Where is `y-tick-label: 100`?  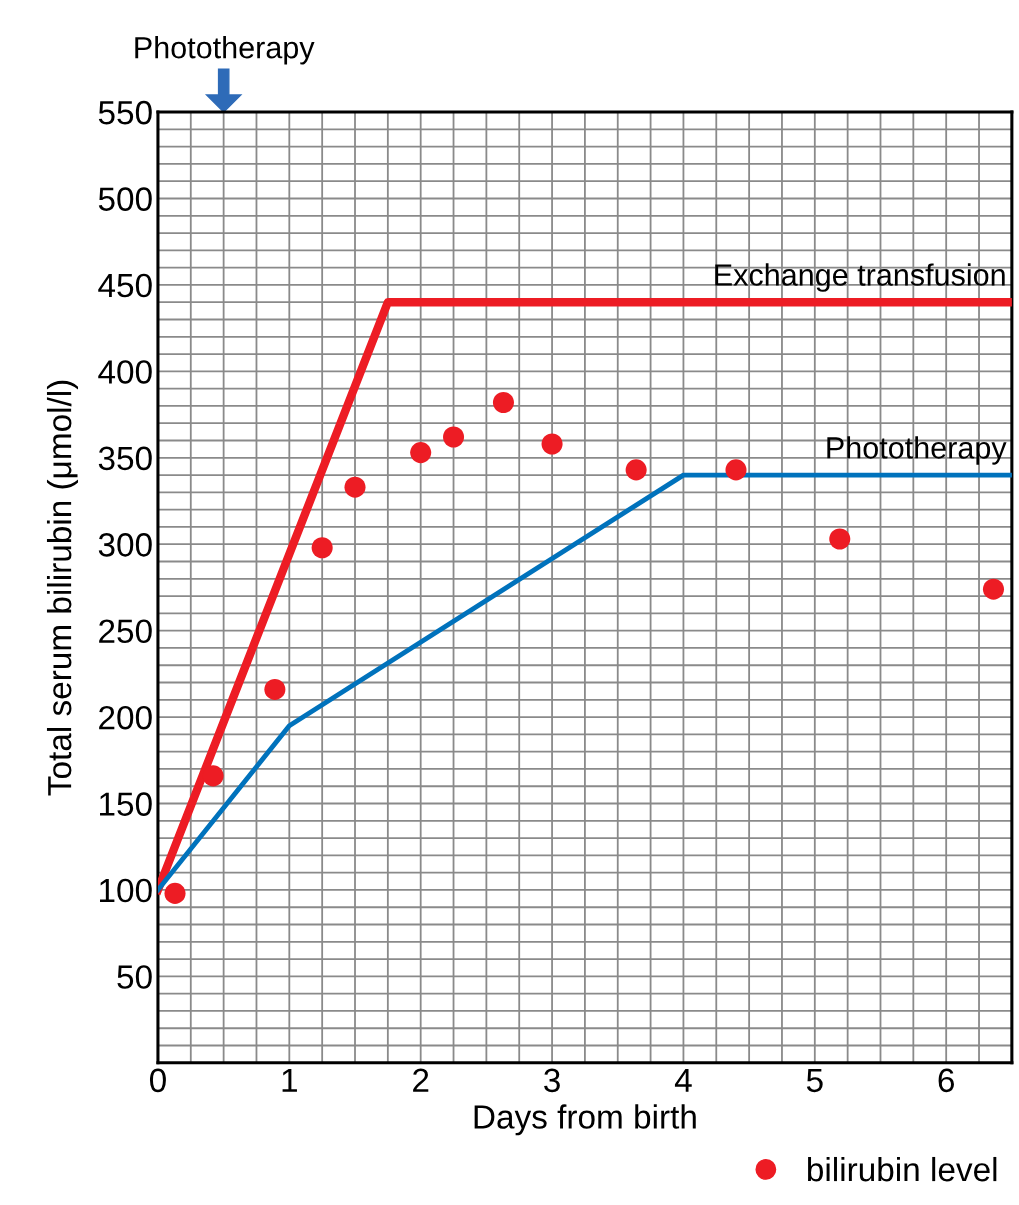 y-tick-label: 100 is located at coordinates (126, 890).